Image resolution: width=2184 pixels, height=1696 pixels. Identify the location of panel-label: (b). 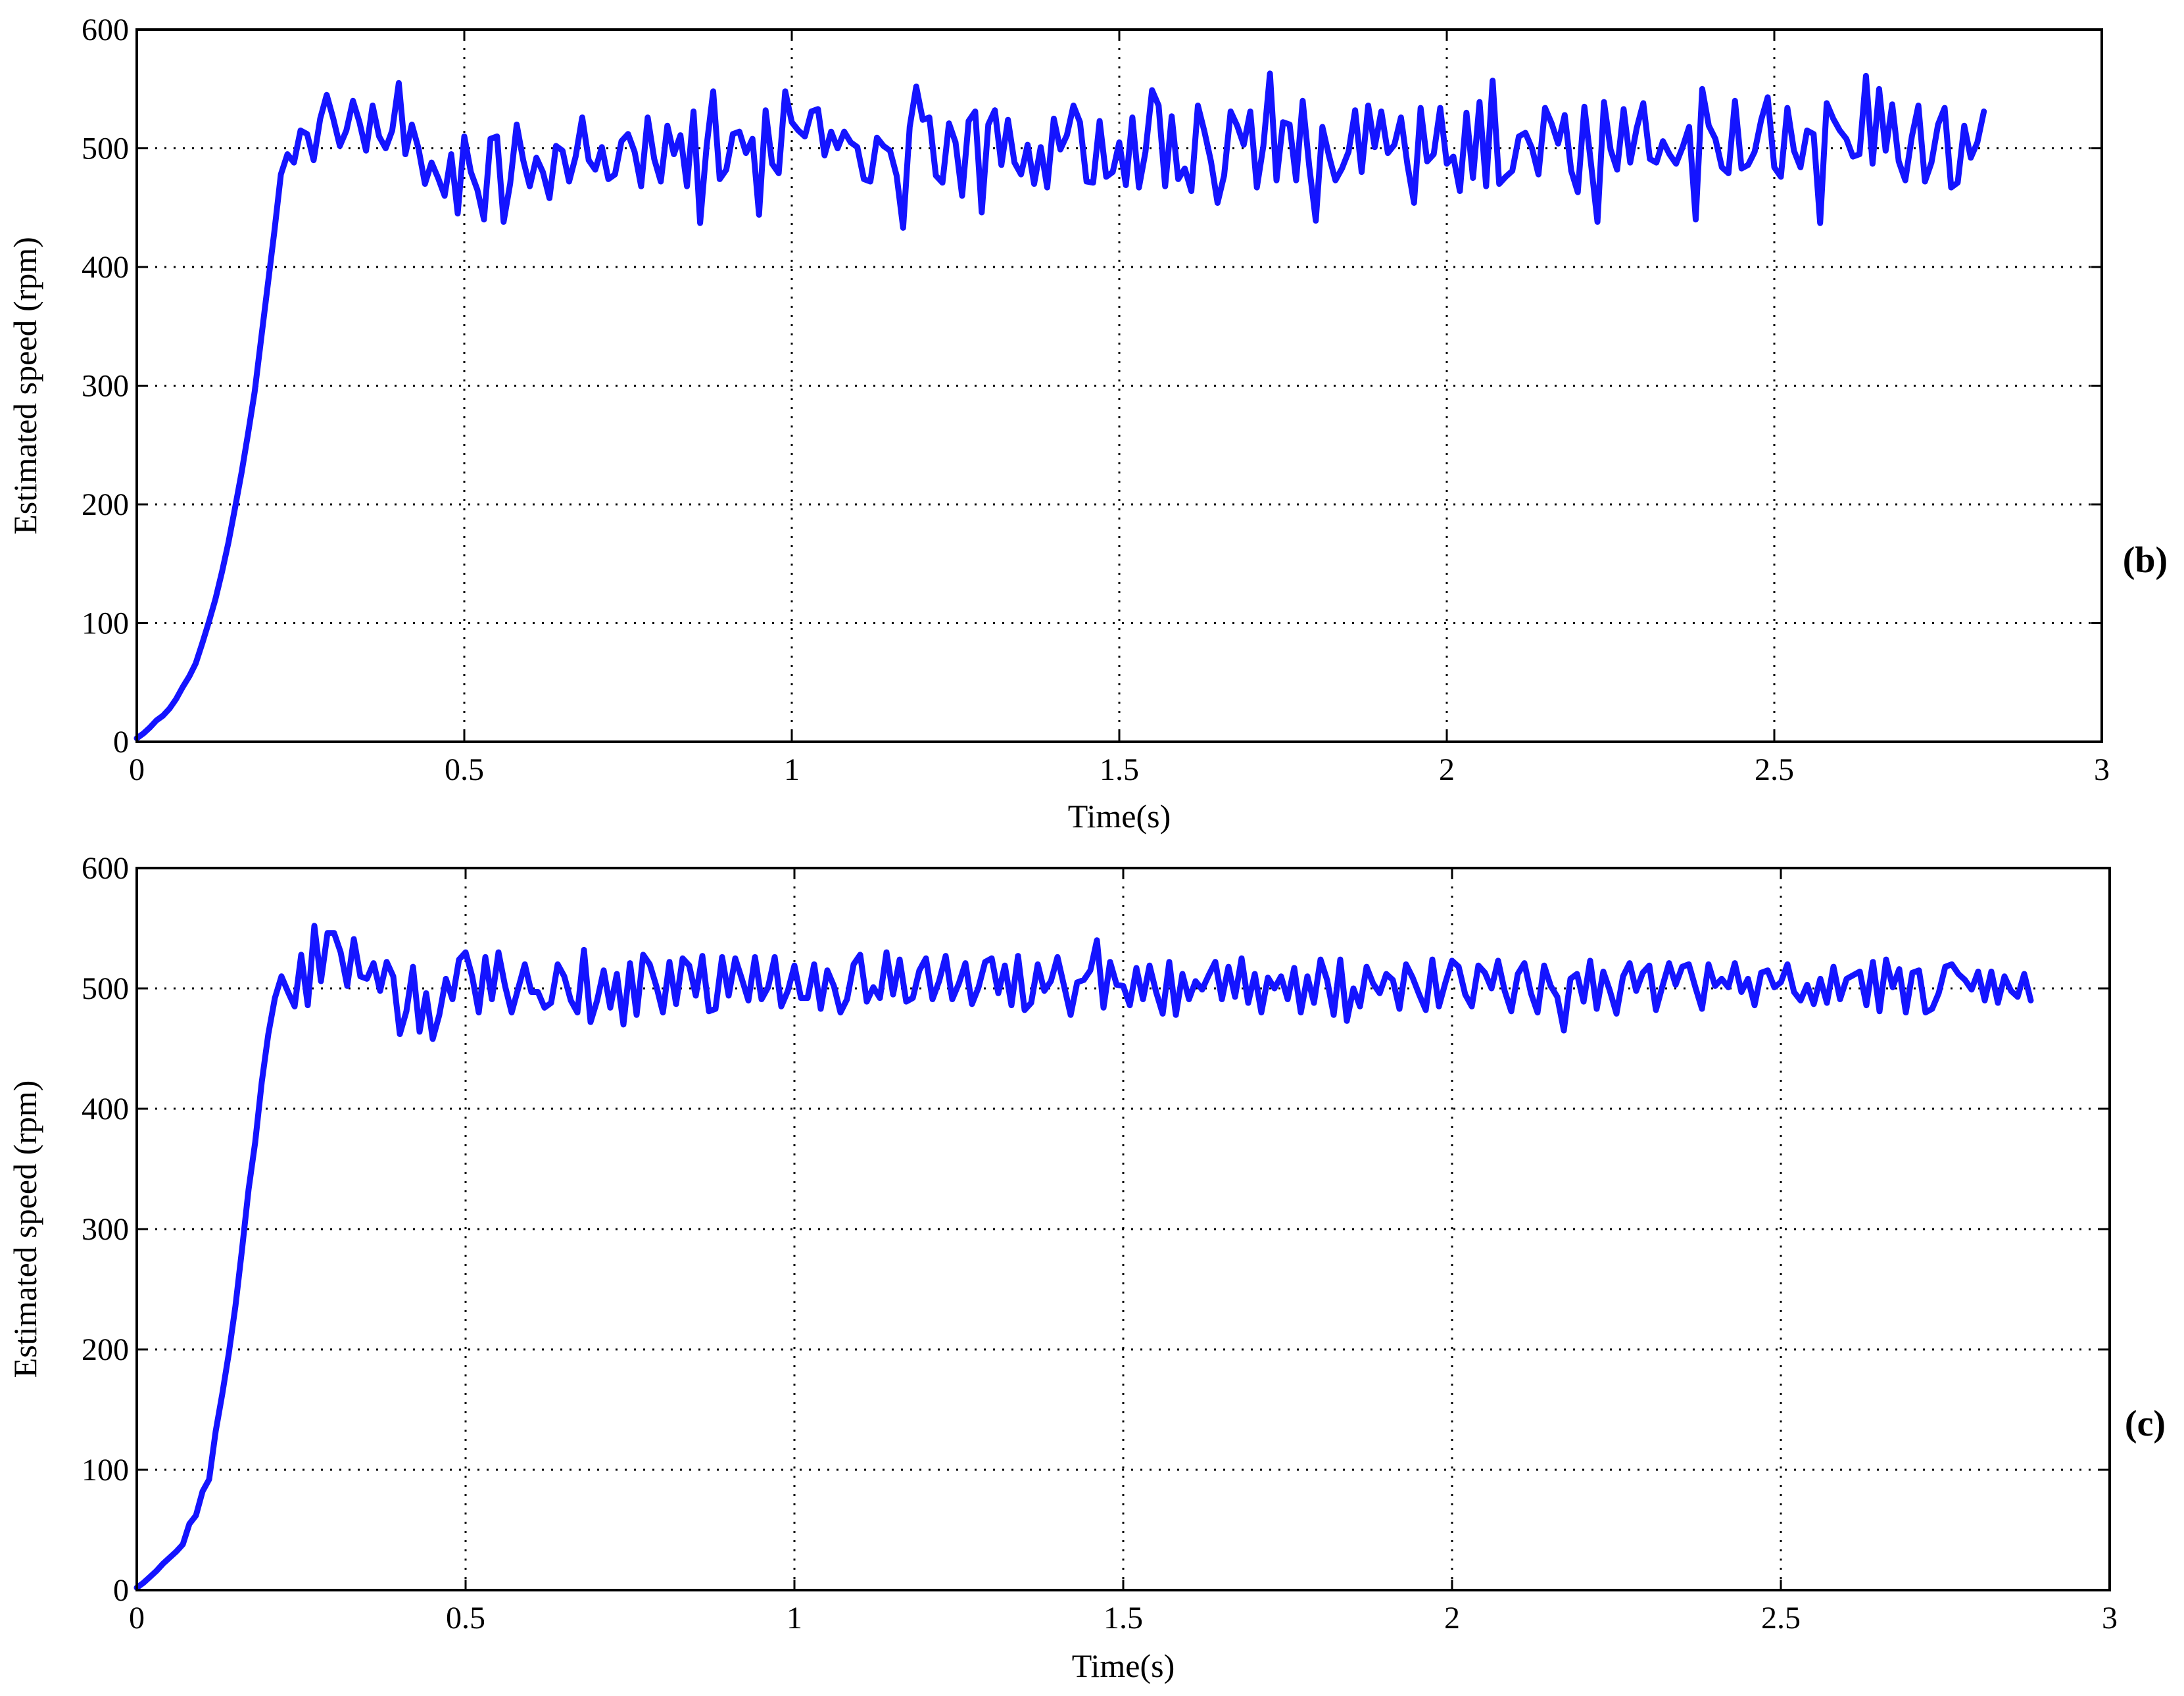
(2145, 560).